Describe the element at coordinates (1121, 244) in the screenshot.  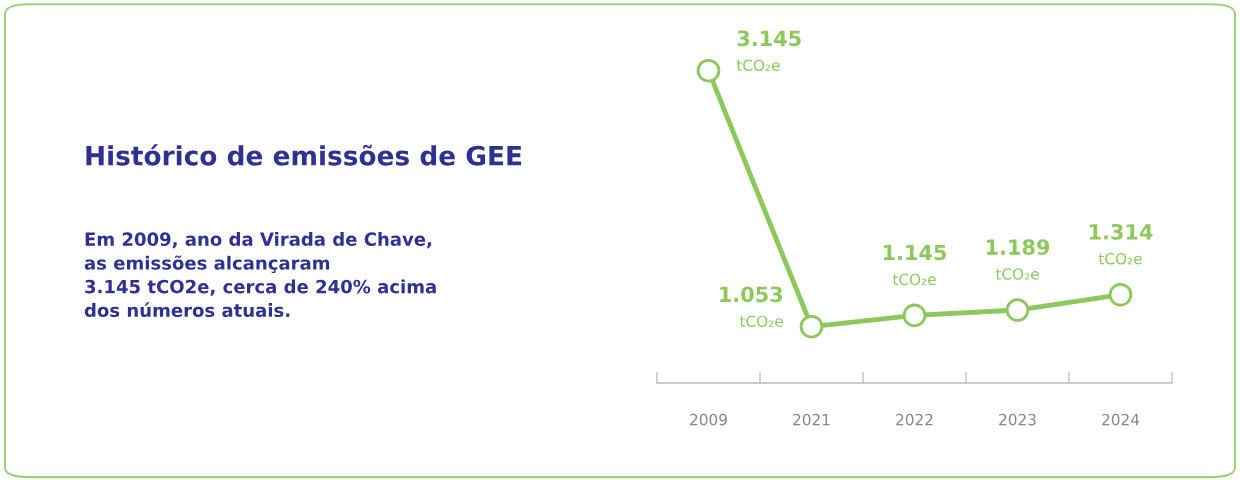
I see `data-label: 1.314 tCO₂e` at that location.